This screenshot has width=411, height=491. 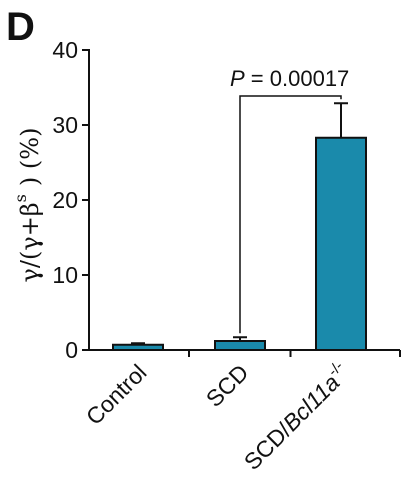 I want to click on y-tick-label: 30, so click(x=65, y=125).